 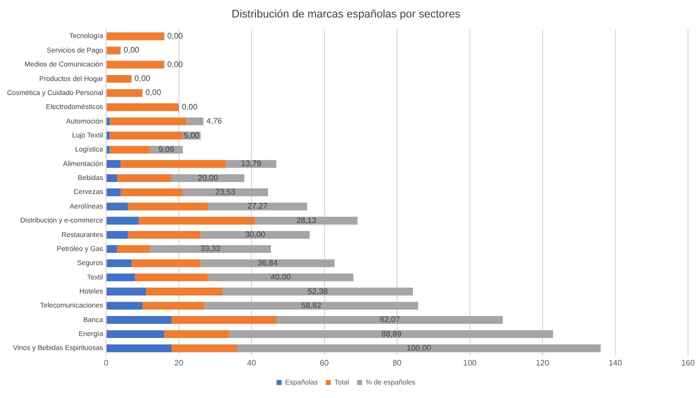 I want to click on x-tick-label: 0, so click(x=106, y=363).